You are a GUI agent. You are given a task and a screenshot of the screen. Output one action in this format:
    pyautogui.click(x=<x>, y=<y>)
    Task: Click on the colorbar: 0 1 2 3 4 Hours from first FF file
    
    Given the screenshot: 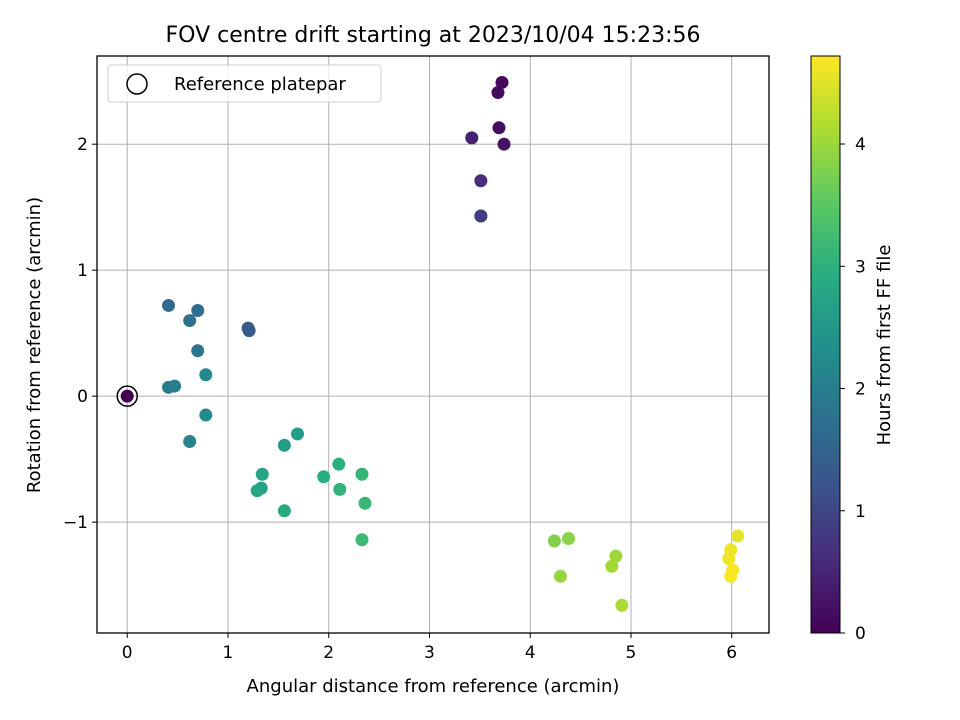 What is the action you would take?
    pyautogui.click(x=852, y=349)
    